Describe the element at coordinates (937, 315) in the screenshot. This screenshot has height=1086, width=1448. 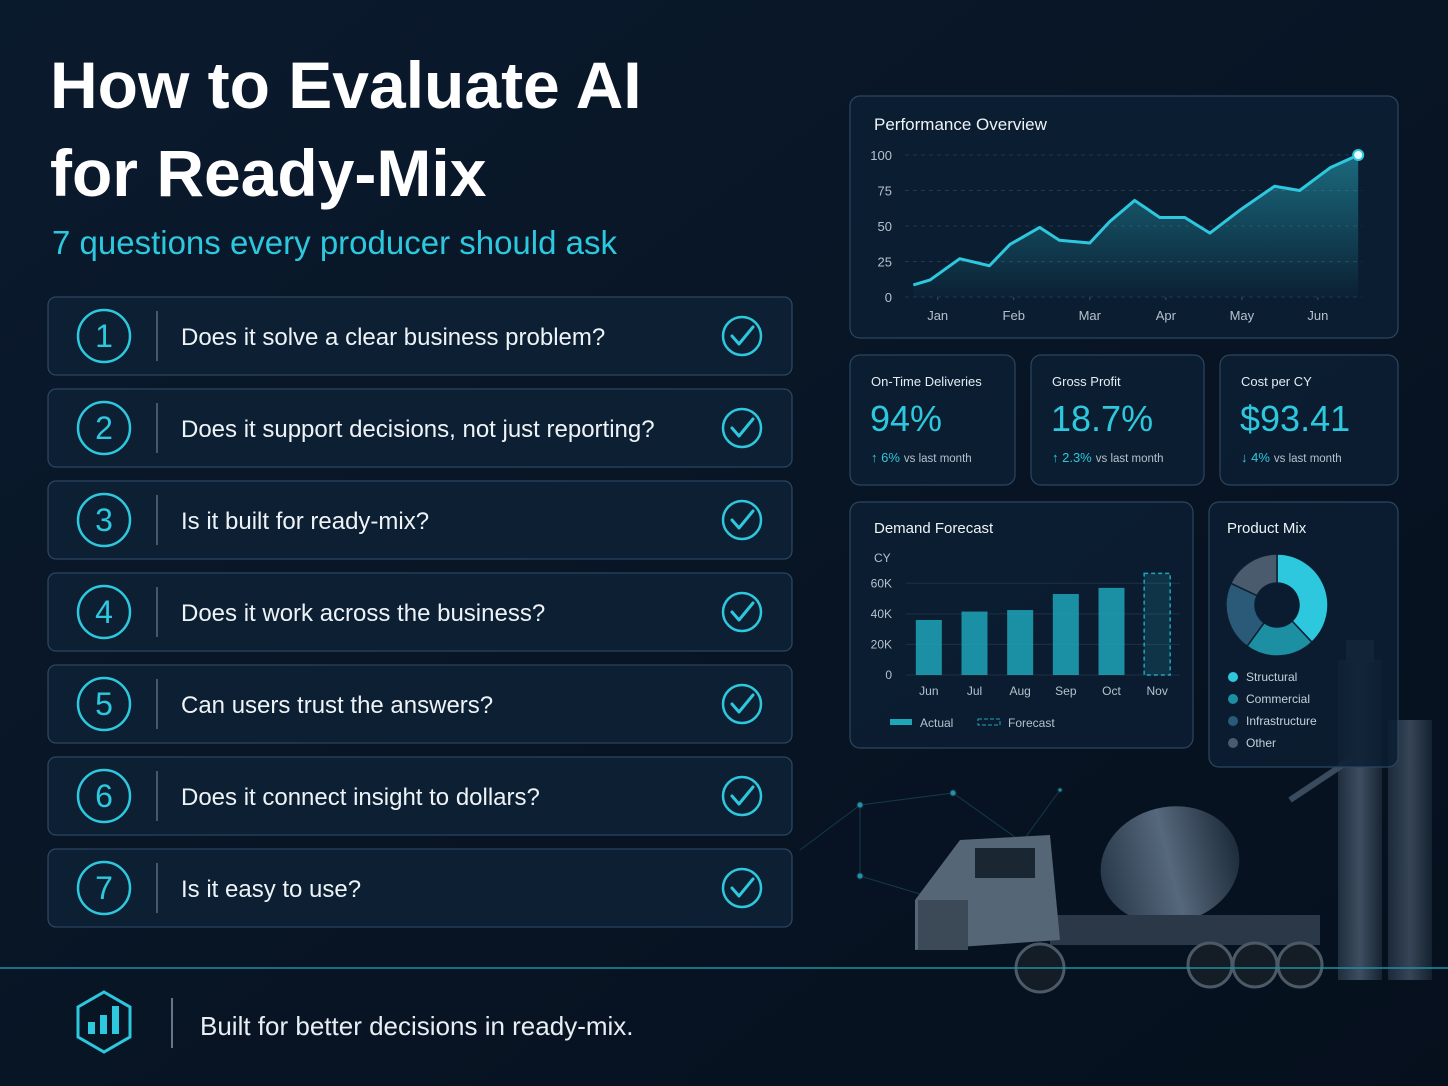
I see `x-tick-label: Jan` at that location.